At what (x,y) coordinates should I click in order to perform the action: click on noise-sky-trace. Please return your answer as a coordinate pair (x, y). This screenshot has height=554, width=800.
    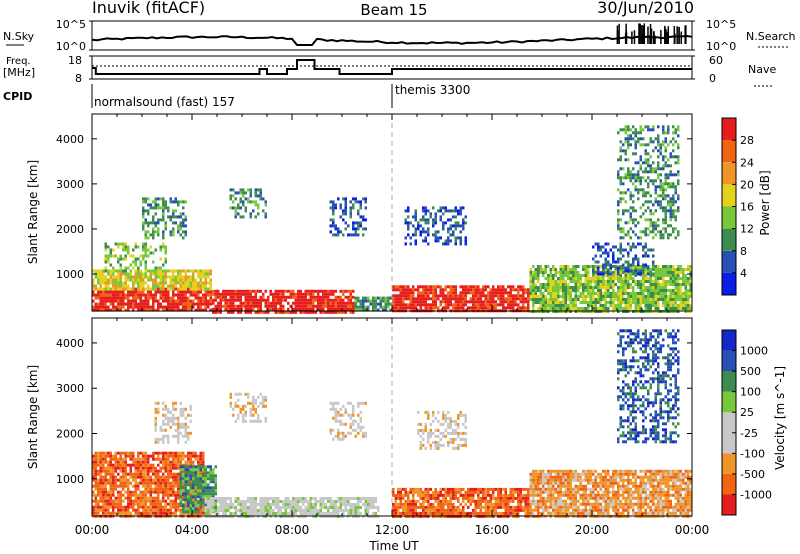
    Looking at the image, I should click on (392, 40).